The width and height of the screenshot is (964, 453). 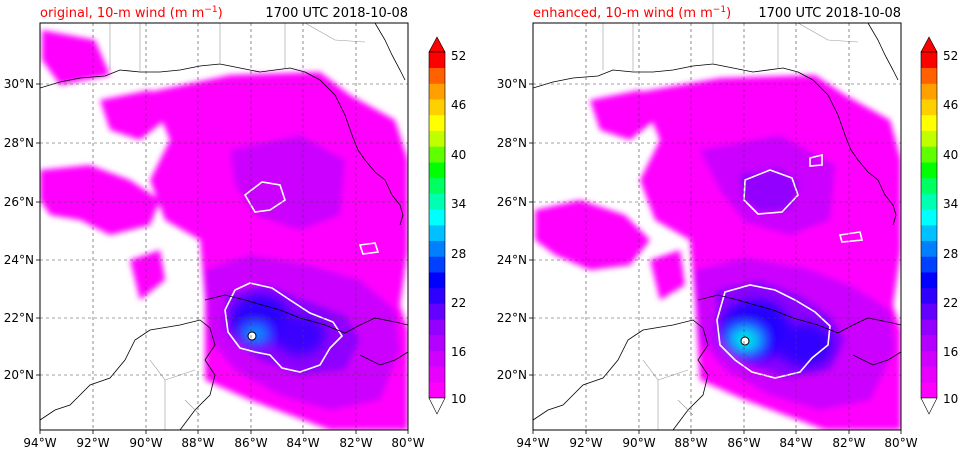 I want to click on lon-label: 94°W, so click(x=532, y=443).